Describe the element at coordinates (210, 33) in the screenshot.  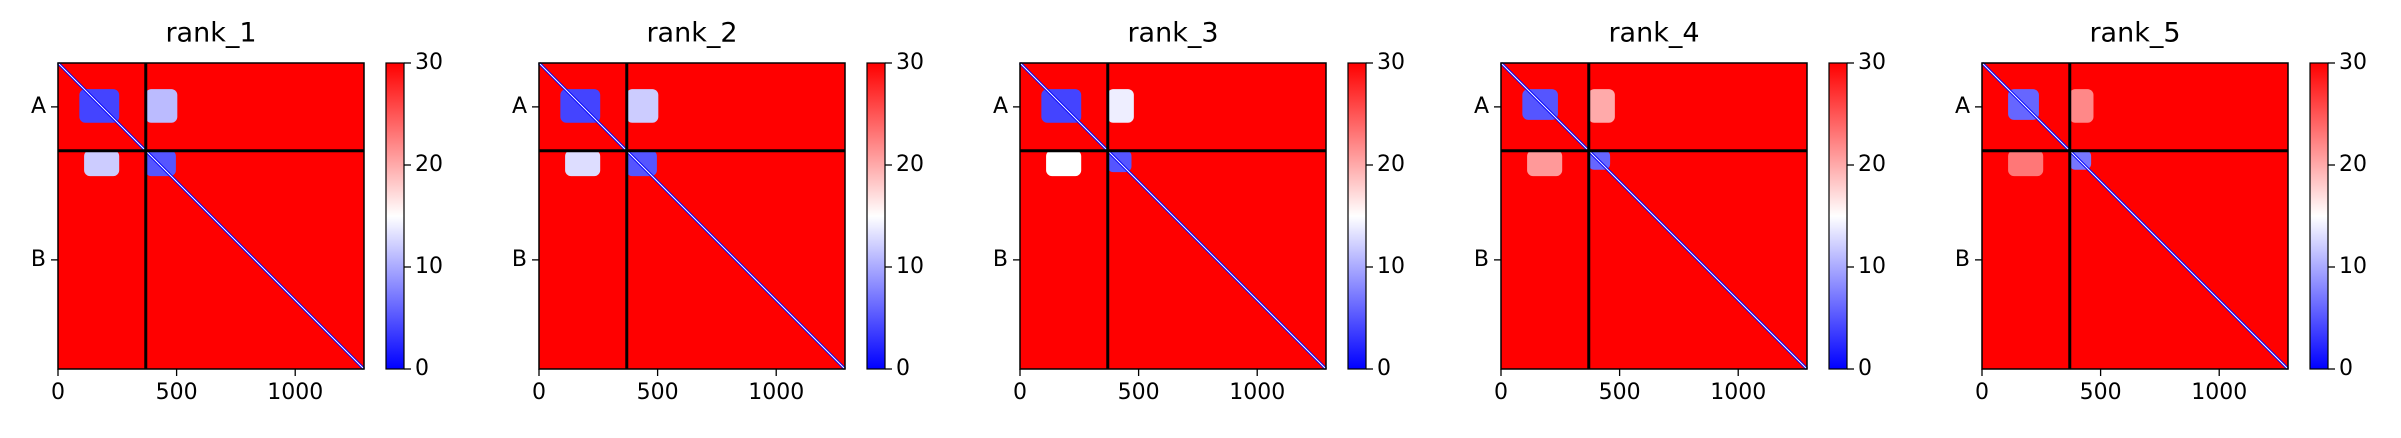
I see `panel-title: rank_1` at that location.